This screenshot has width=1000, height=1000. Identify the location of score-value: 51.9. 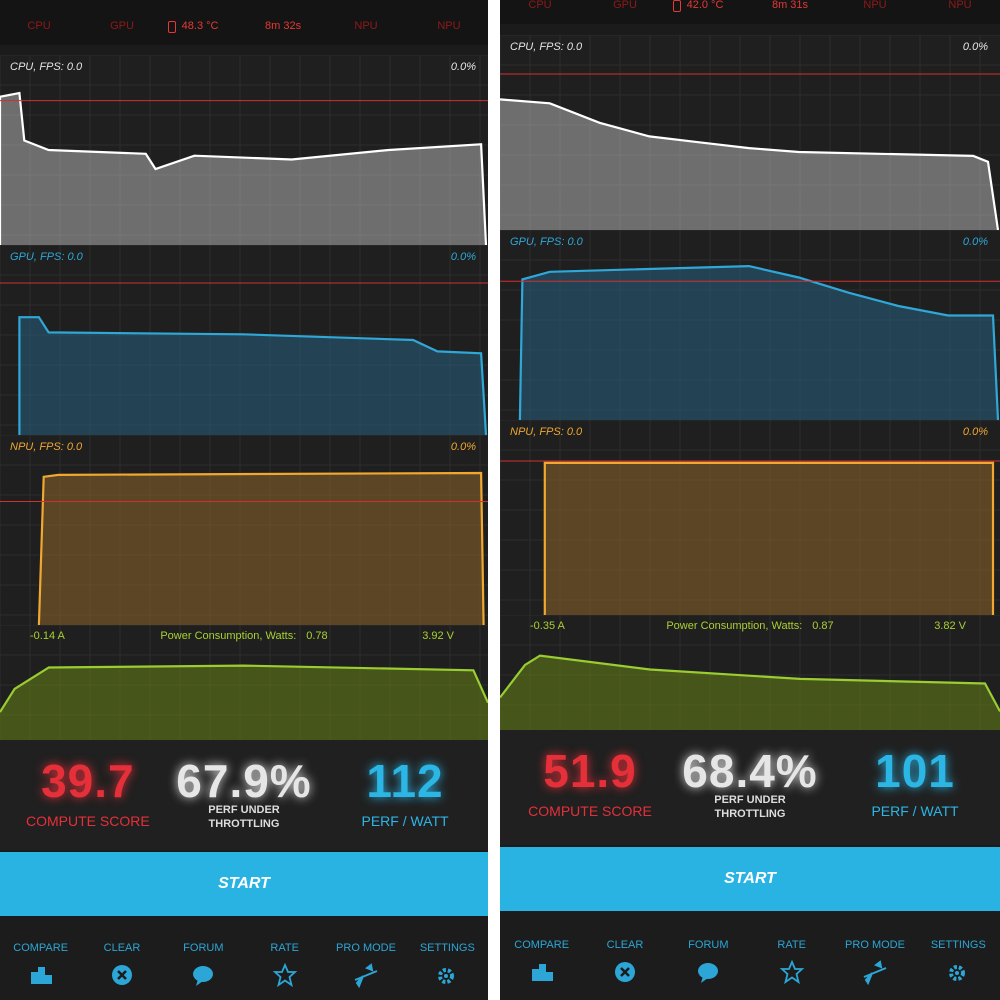
(590, 771).